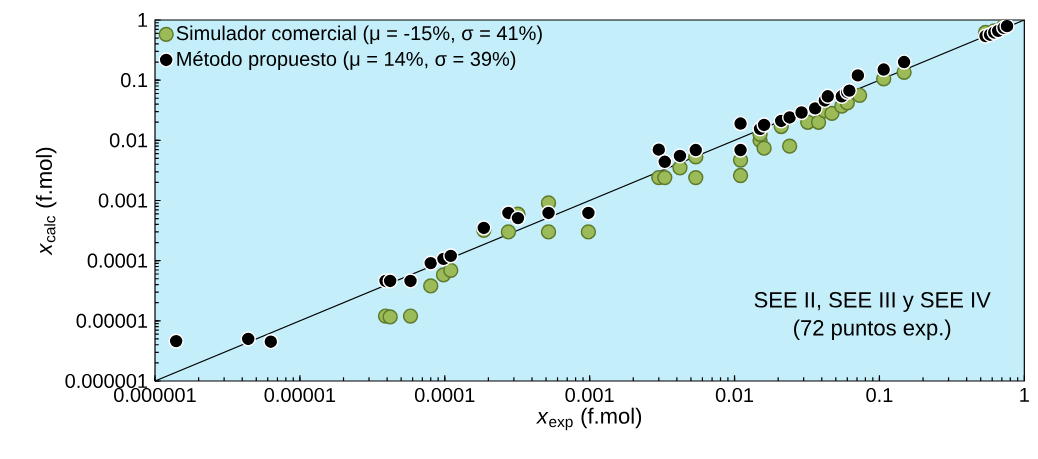 Image resolution: width=1038 pixels, height=459 pixels. Describe the element at coordinates (123, 200) in the screenshot. I see `y-tick-label: 0.001` at that location.